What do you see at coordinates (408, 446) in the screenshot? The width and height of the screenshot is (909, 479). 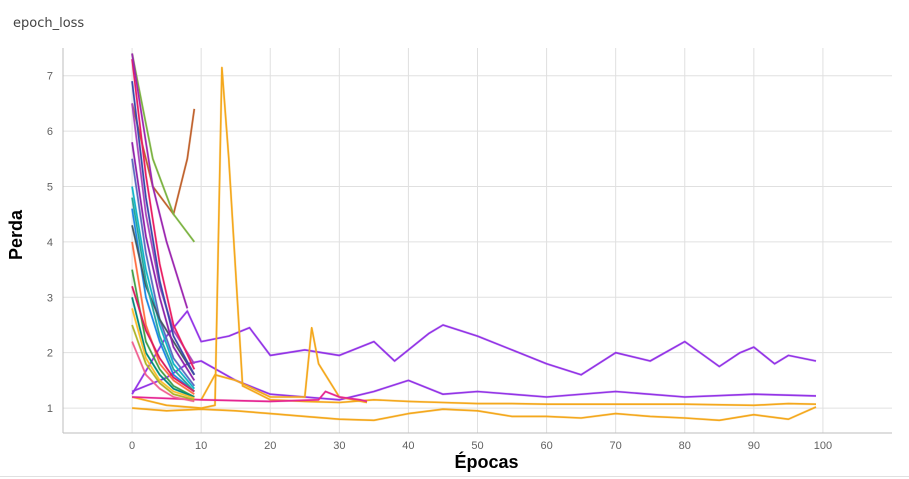 I see `x-tick-label: 40` at bounding box center [408, 446].